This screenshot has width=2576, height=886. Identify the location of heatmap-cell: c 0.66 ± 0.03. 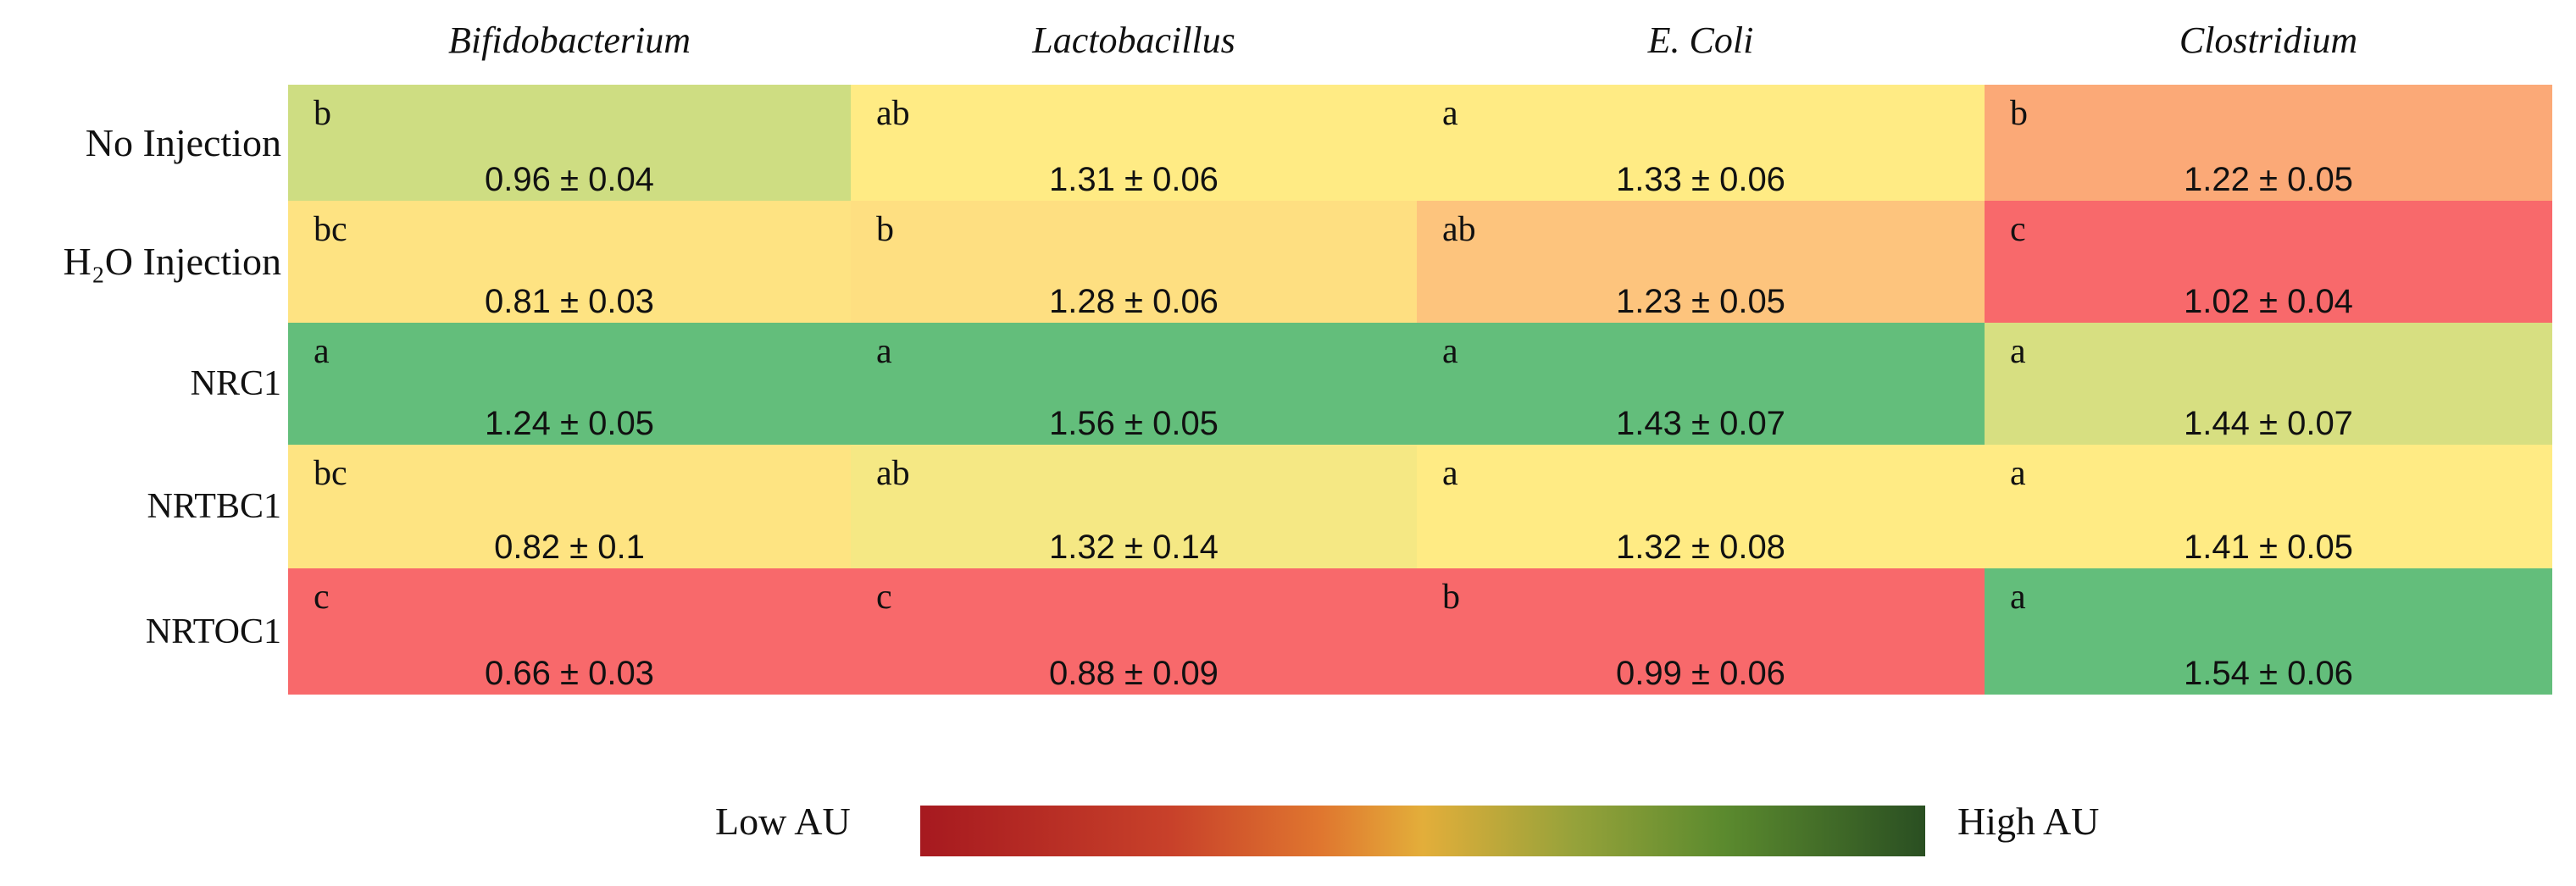
(569, 631).